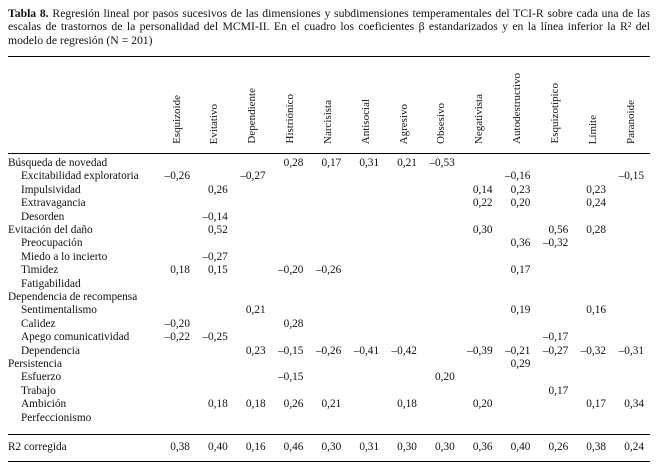 The height and width of the screenshot is (472, 659). I want to click on column-header-paranoide: Paranoide, so click(631, 105).